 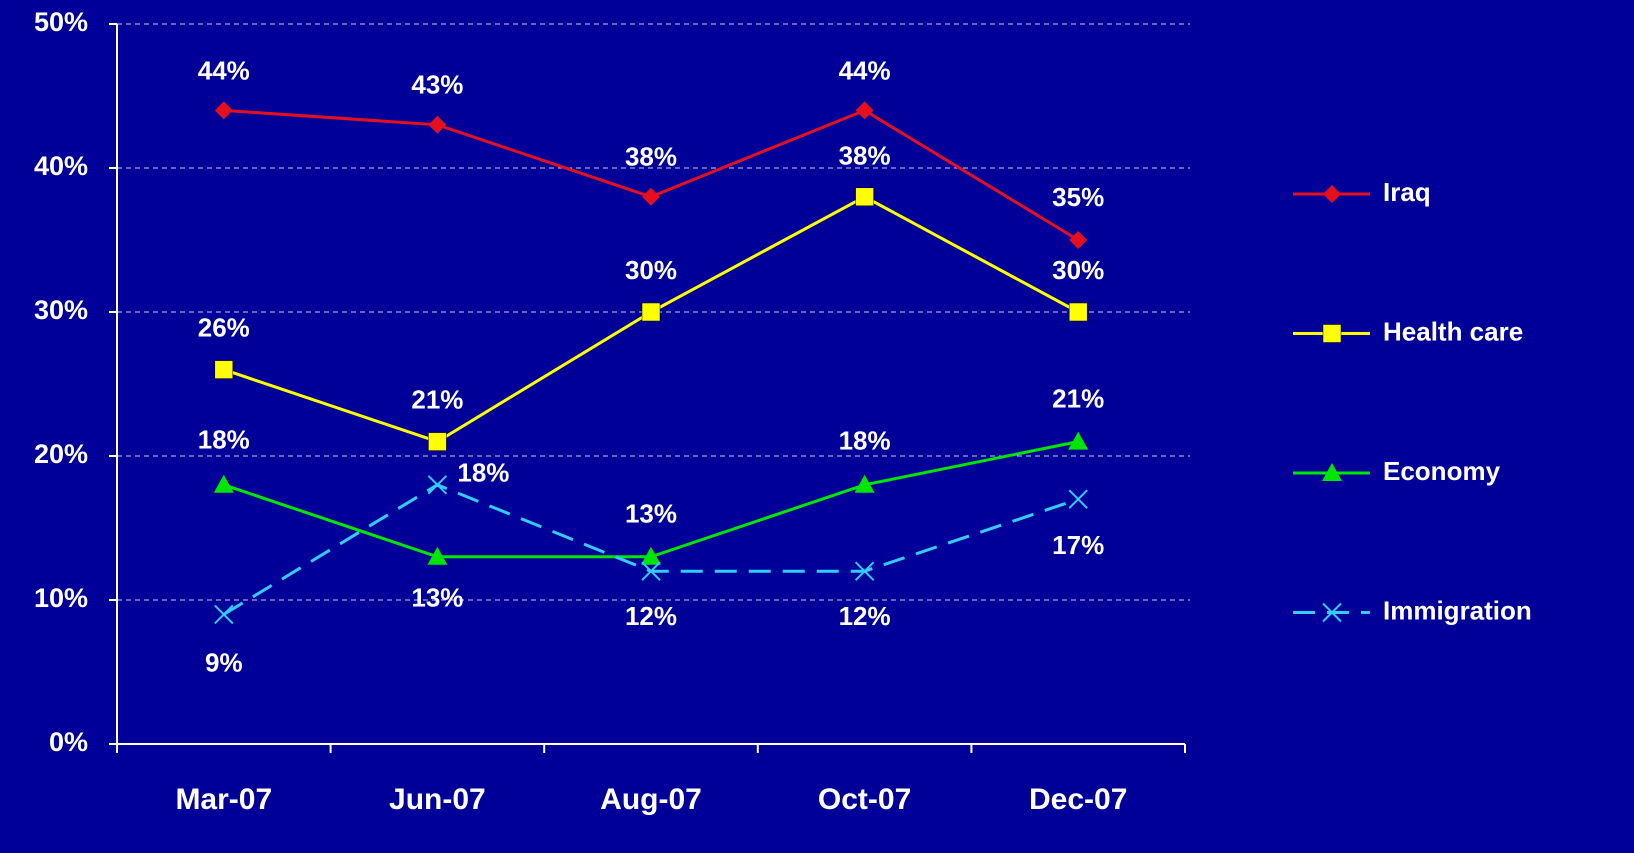 I want to click on x-tick-label: Mar-07, so click(x=223, y=799).